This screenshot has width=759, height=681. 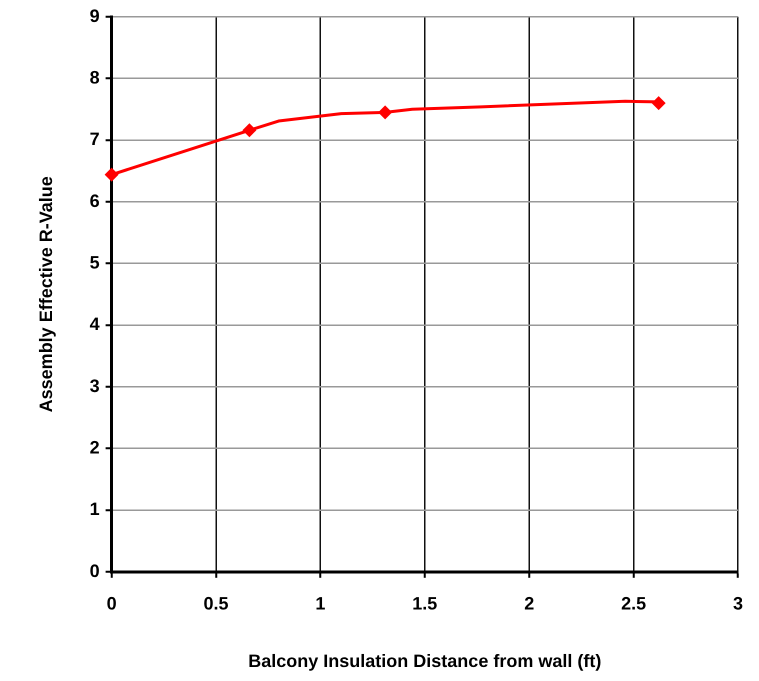 I want to click on x-tick-label: 2, so click(x=529, y=604).